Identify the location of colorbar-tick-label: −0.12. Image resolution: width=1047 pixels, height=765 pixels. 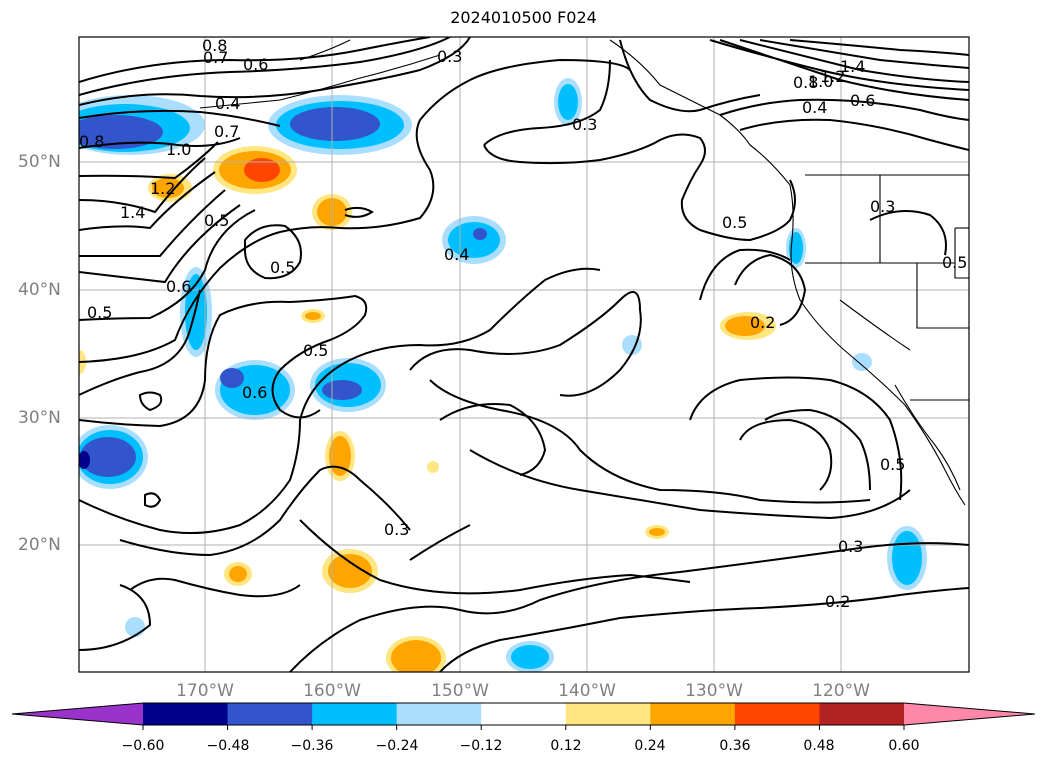
(481, 746).